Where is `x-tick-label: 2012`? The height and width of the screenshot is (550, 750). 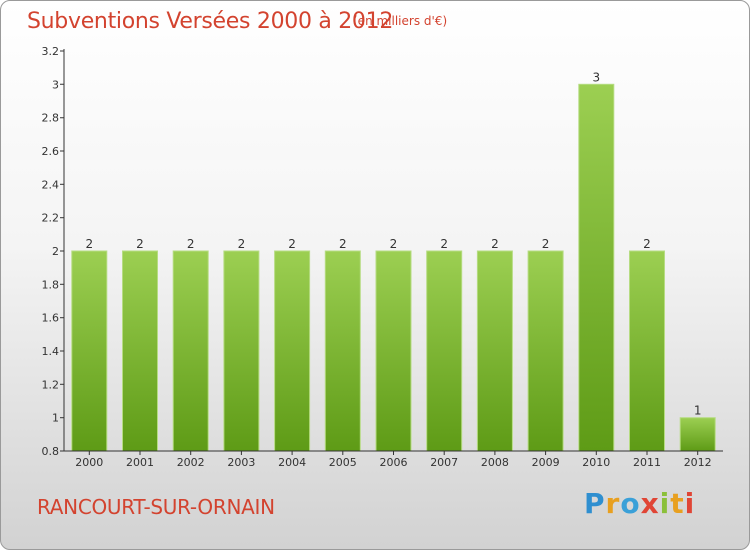 x-tick-label: 2012 is located at coordinates (698, 462).